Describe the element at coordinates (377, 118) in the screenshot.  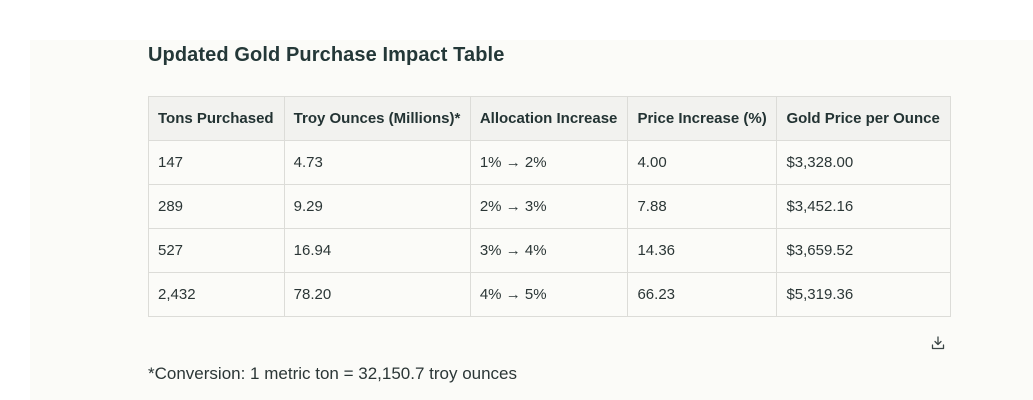
I see `column-header-troy-ounces: Troy Ounces (Millions)*` at that location.